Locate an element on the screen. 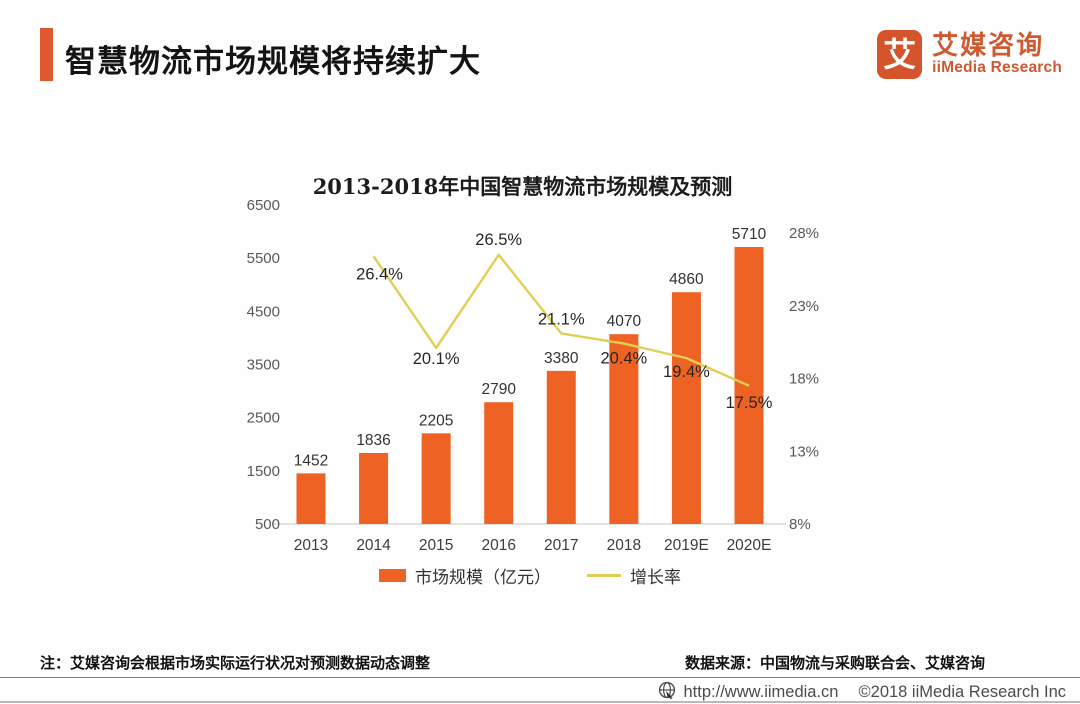 Image resolution: width=1080 pixels, height=704 pixels. legend-label-market-size: 市场规模（亿元） is located at coordinates (483, 577).